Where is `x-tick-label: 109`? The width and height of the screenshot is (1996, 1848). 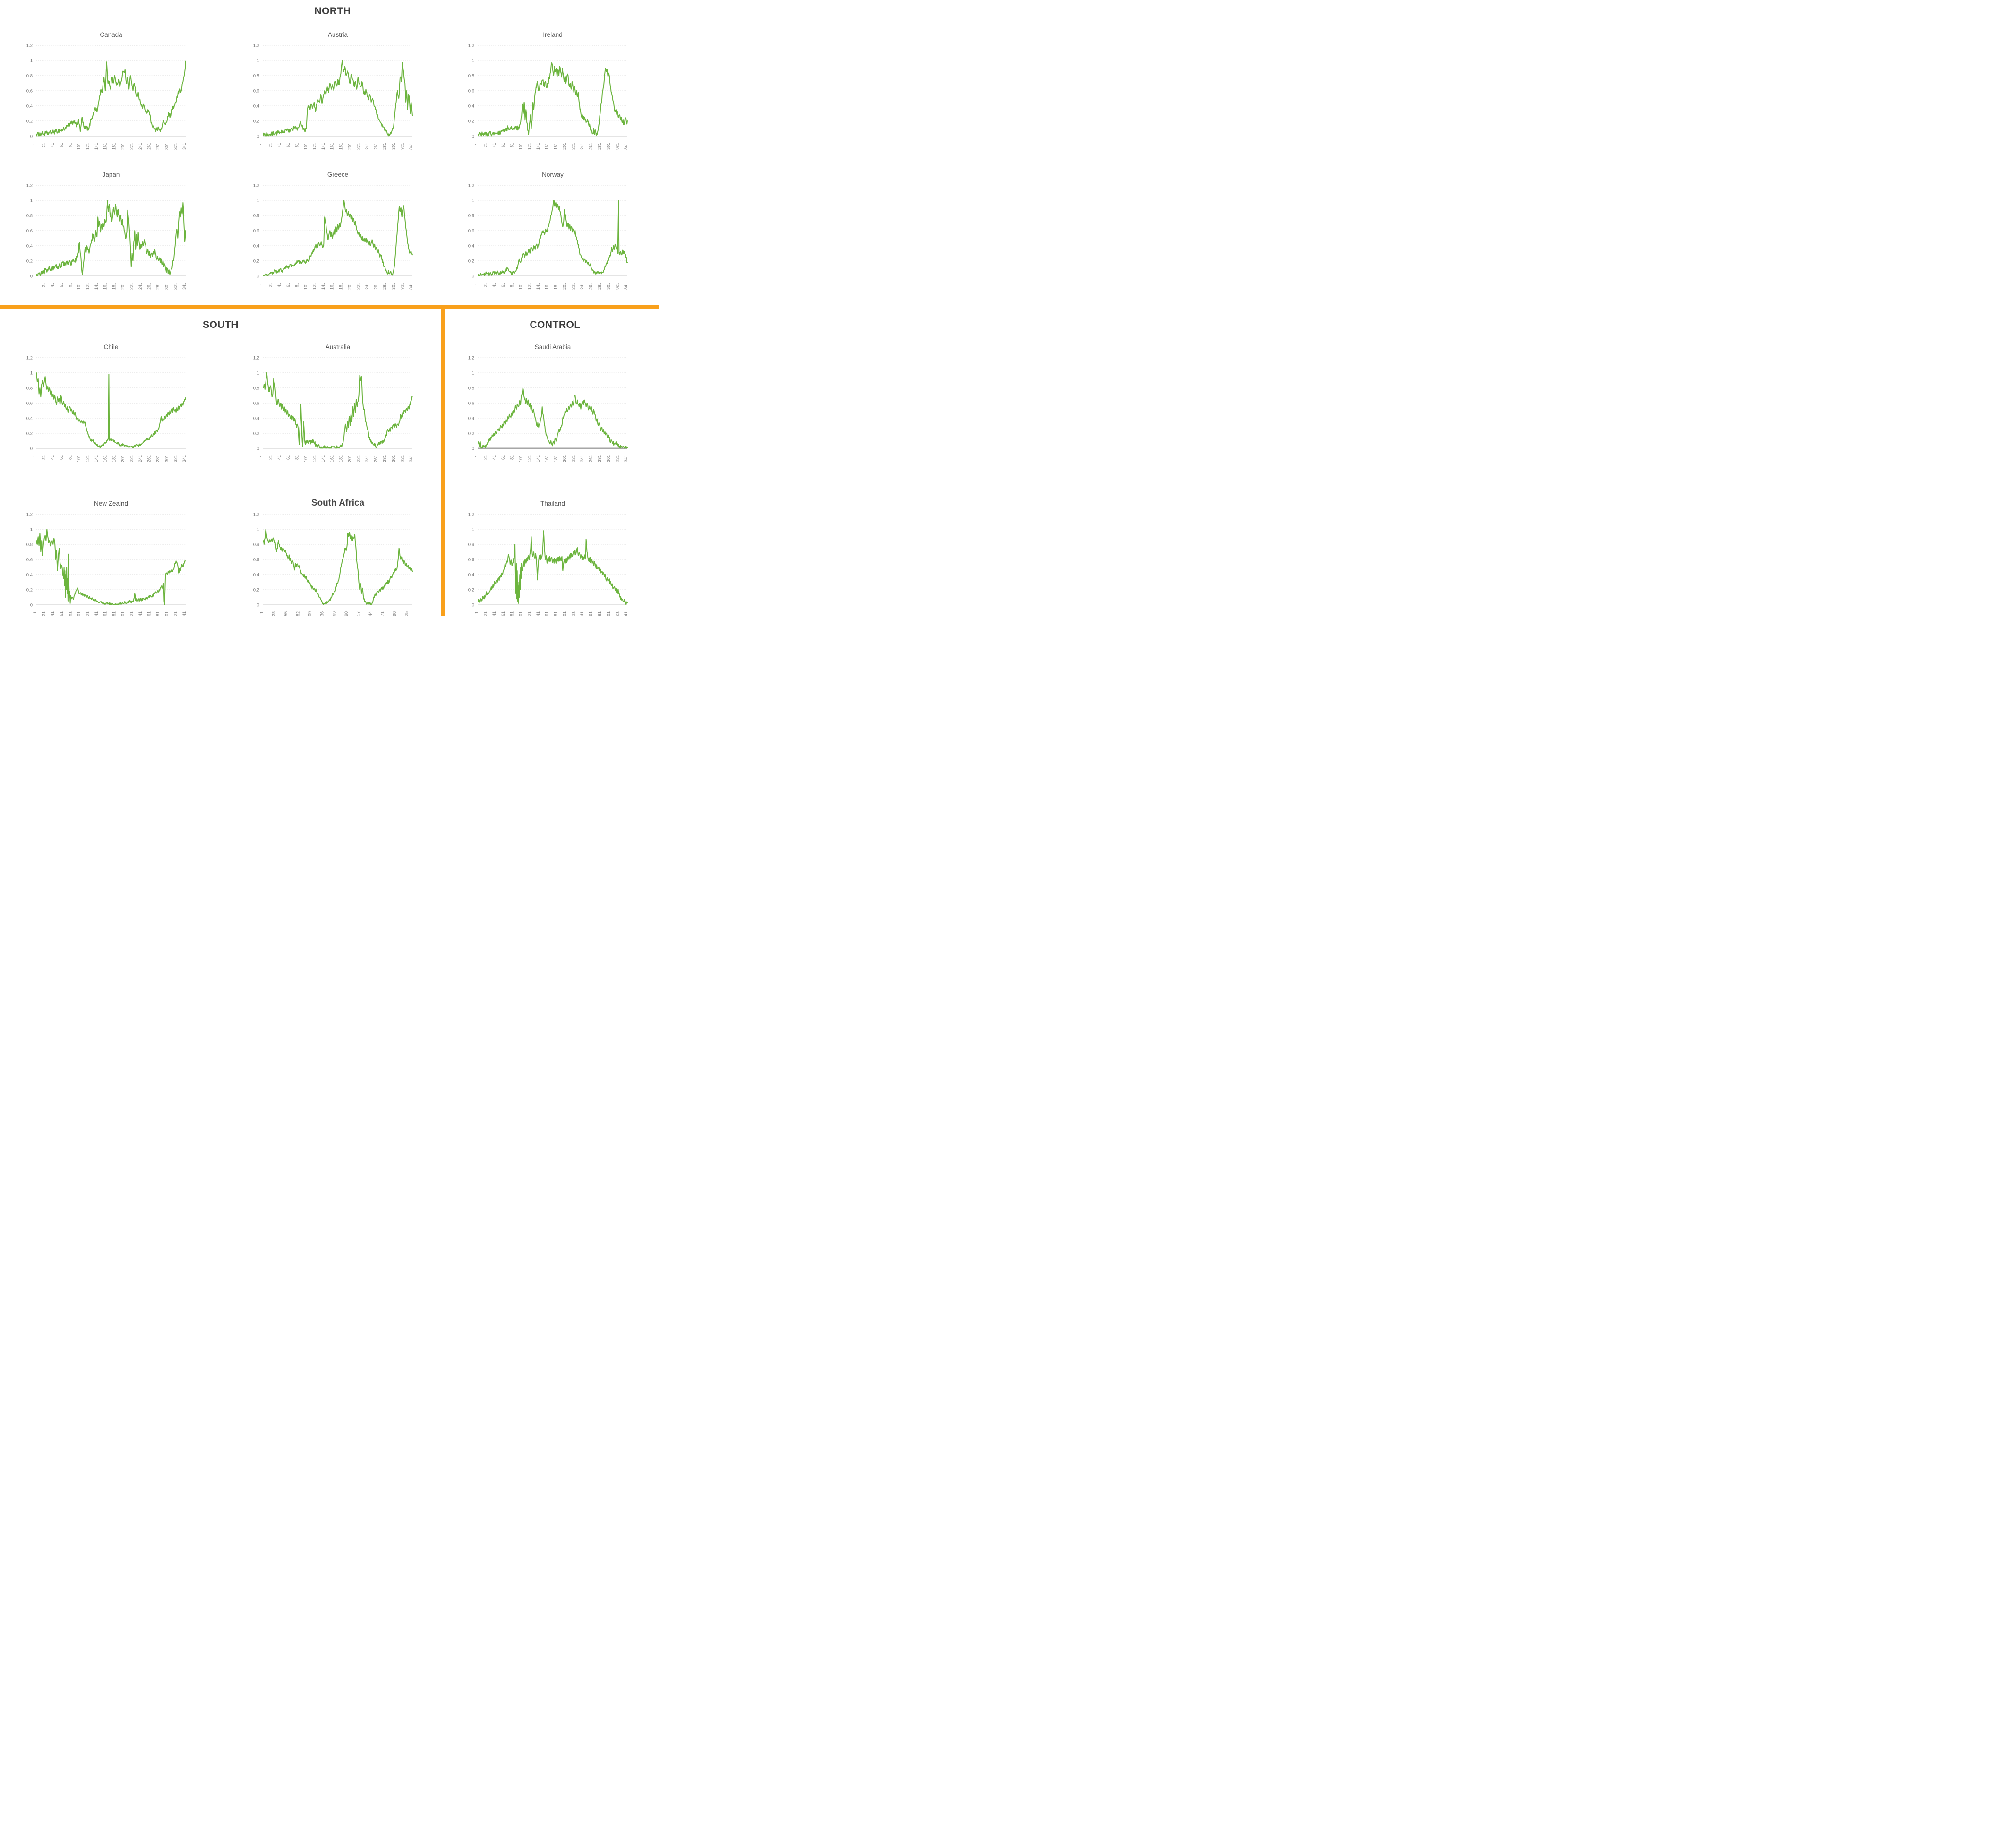
x-tick-label: 109 is located at coordinates (310, 613).